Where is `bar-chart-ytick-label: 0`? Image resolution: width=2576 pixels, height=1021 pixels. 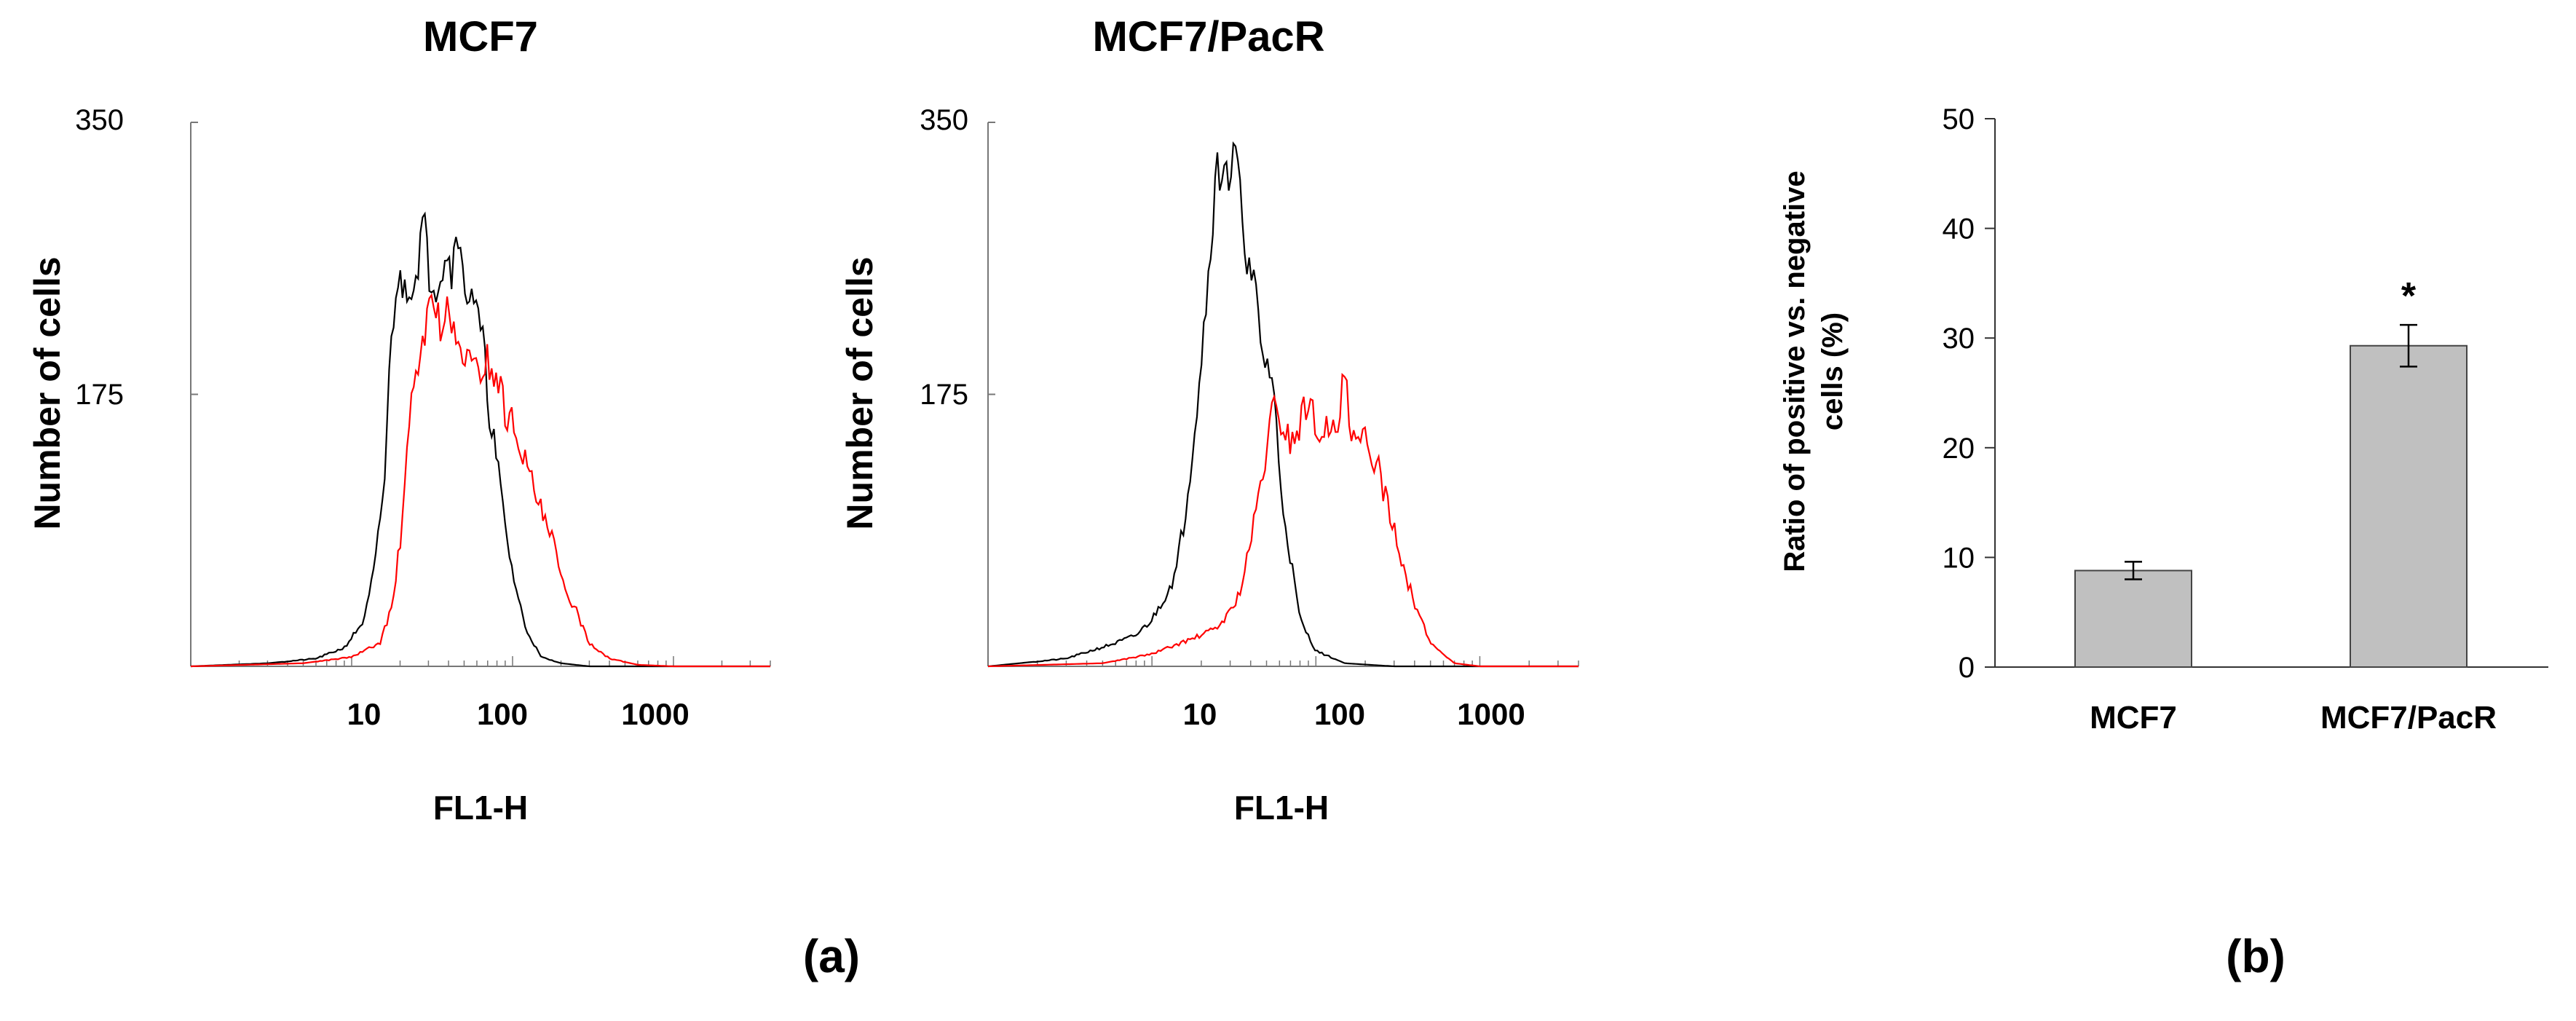 bar-chart-ytick-label: 0 is located at coordinates (1967, 668).